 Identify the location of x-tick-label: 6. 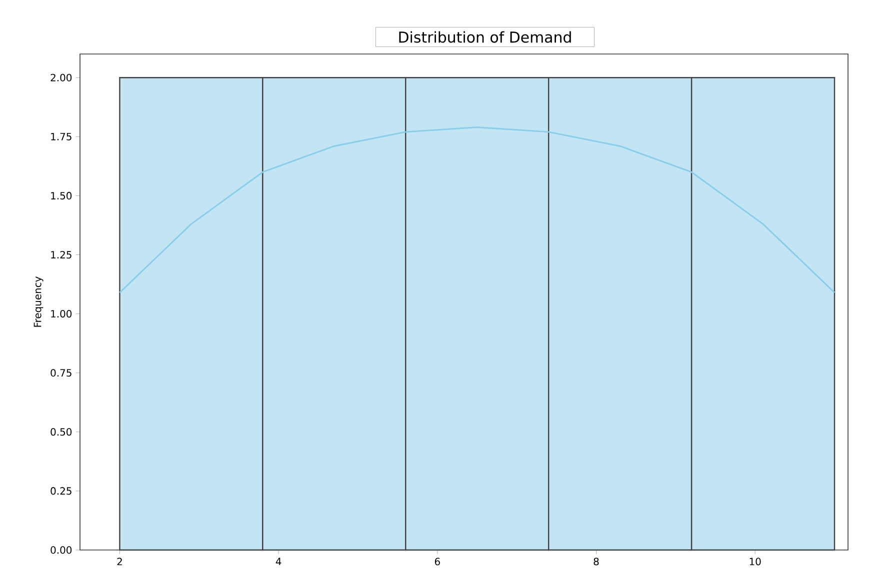
(437, 562).